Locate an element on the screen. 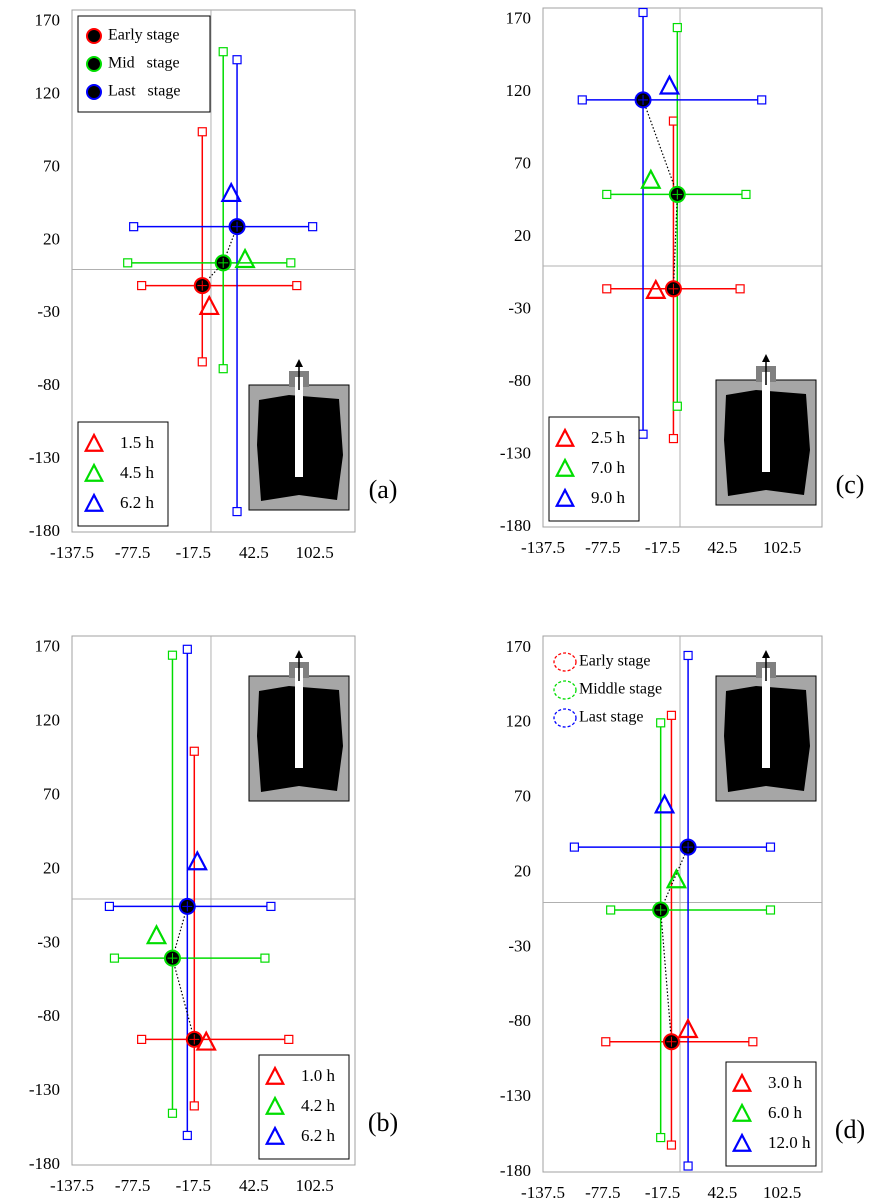 Image resolution: width=887 pixels, height=1198 pixels. legend-label: 12.0 h is located at coordinates (789, 1142).